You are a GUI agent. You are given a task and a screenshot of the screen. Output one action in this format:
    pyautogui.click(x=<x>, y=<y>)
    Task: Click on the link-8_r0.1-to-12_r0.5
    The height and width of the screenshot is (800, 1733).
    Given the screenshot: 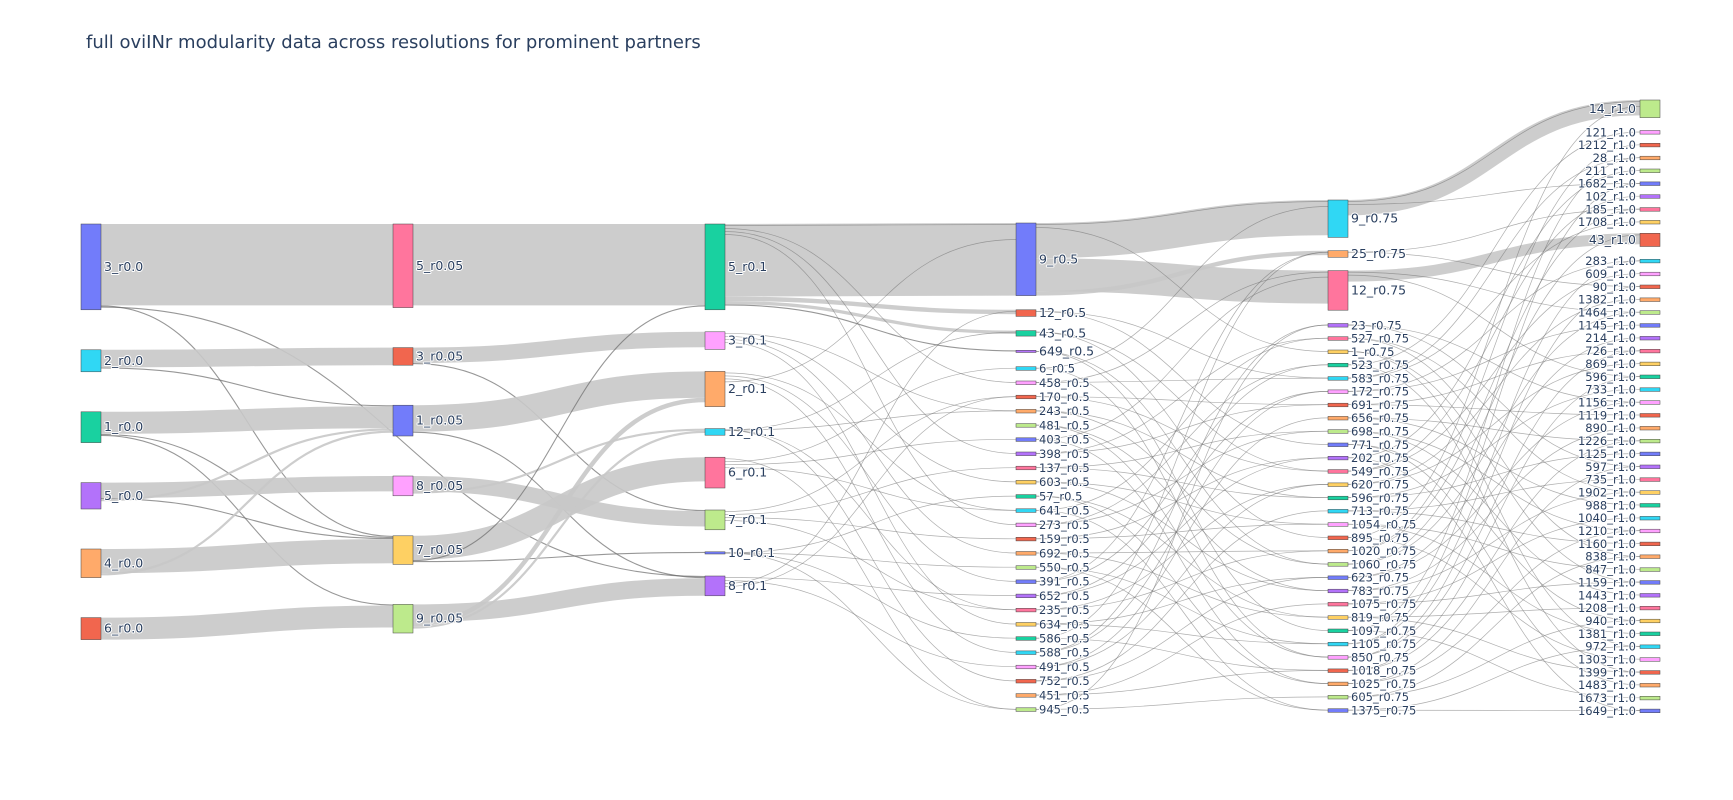 What is the action you would take?
    pyautogui.click(x=870, y=447)
    